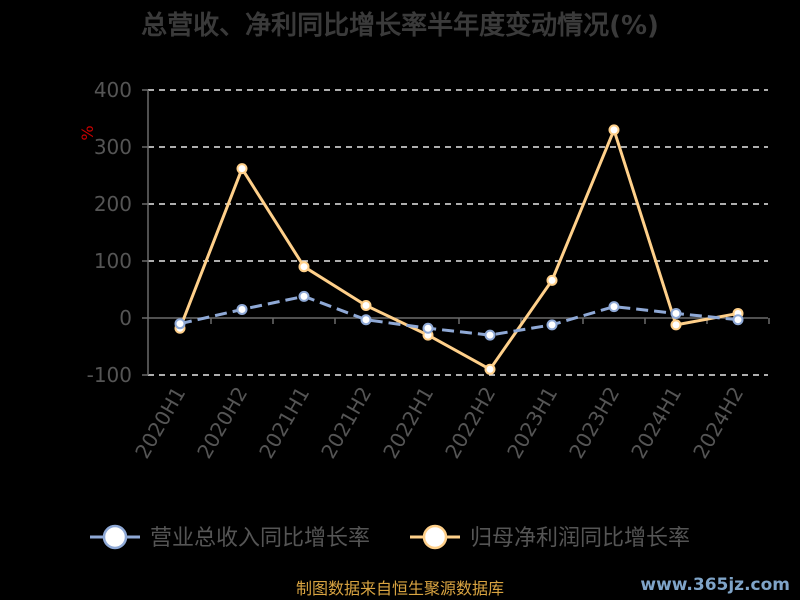 The width and height of the screenshot is (800, 600). Describe the element at coordinates (109, 375) in the screenshot. I see `y-tick-label: -100` at that location.